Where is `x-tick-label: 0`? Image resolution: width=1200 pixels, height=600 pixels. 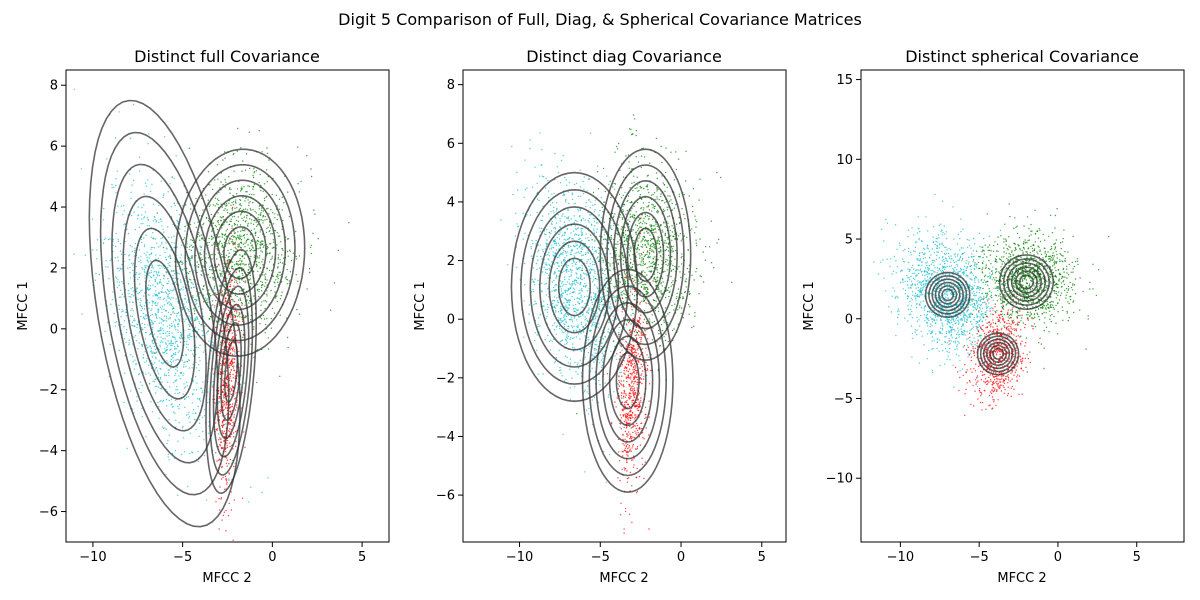 x-tick-label: 0 is located at coordinates (272, 557).